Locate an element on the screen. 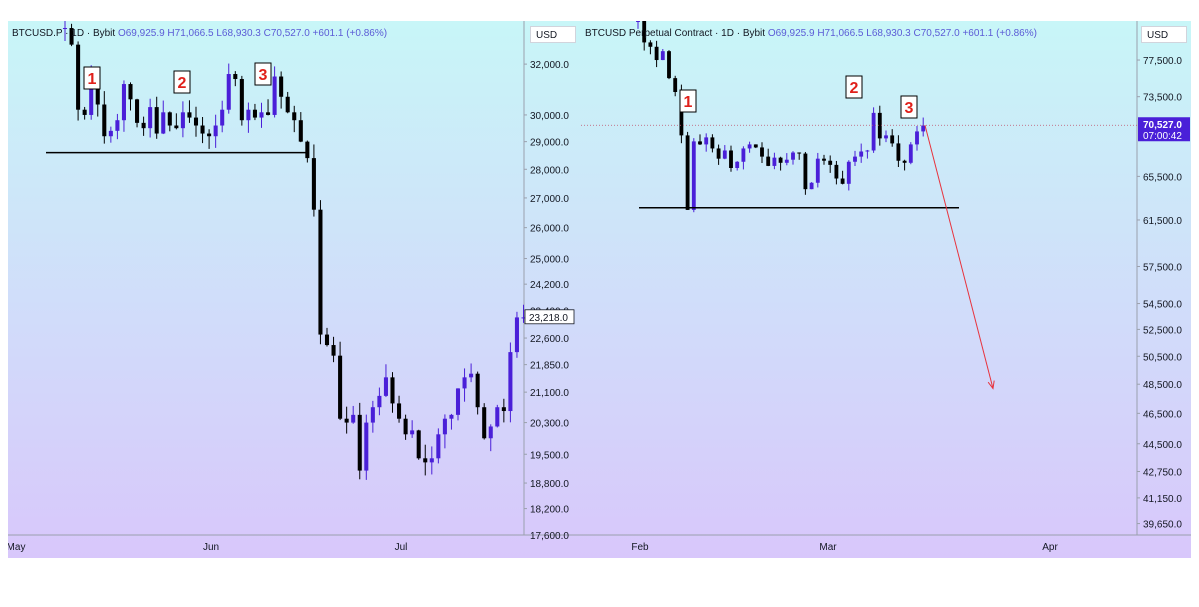  price-tick-label: 20,300.0 is located at coordinates (549, 424).